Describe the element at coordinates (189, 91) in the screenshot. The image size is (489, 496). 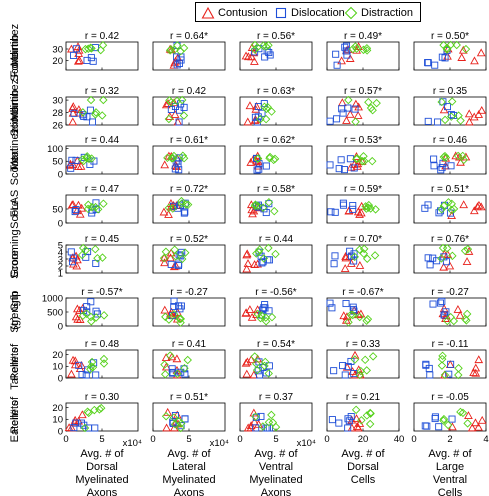
I see `correlation-label: r = 0.42` at that location.